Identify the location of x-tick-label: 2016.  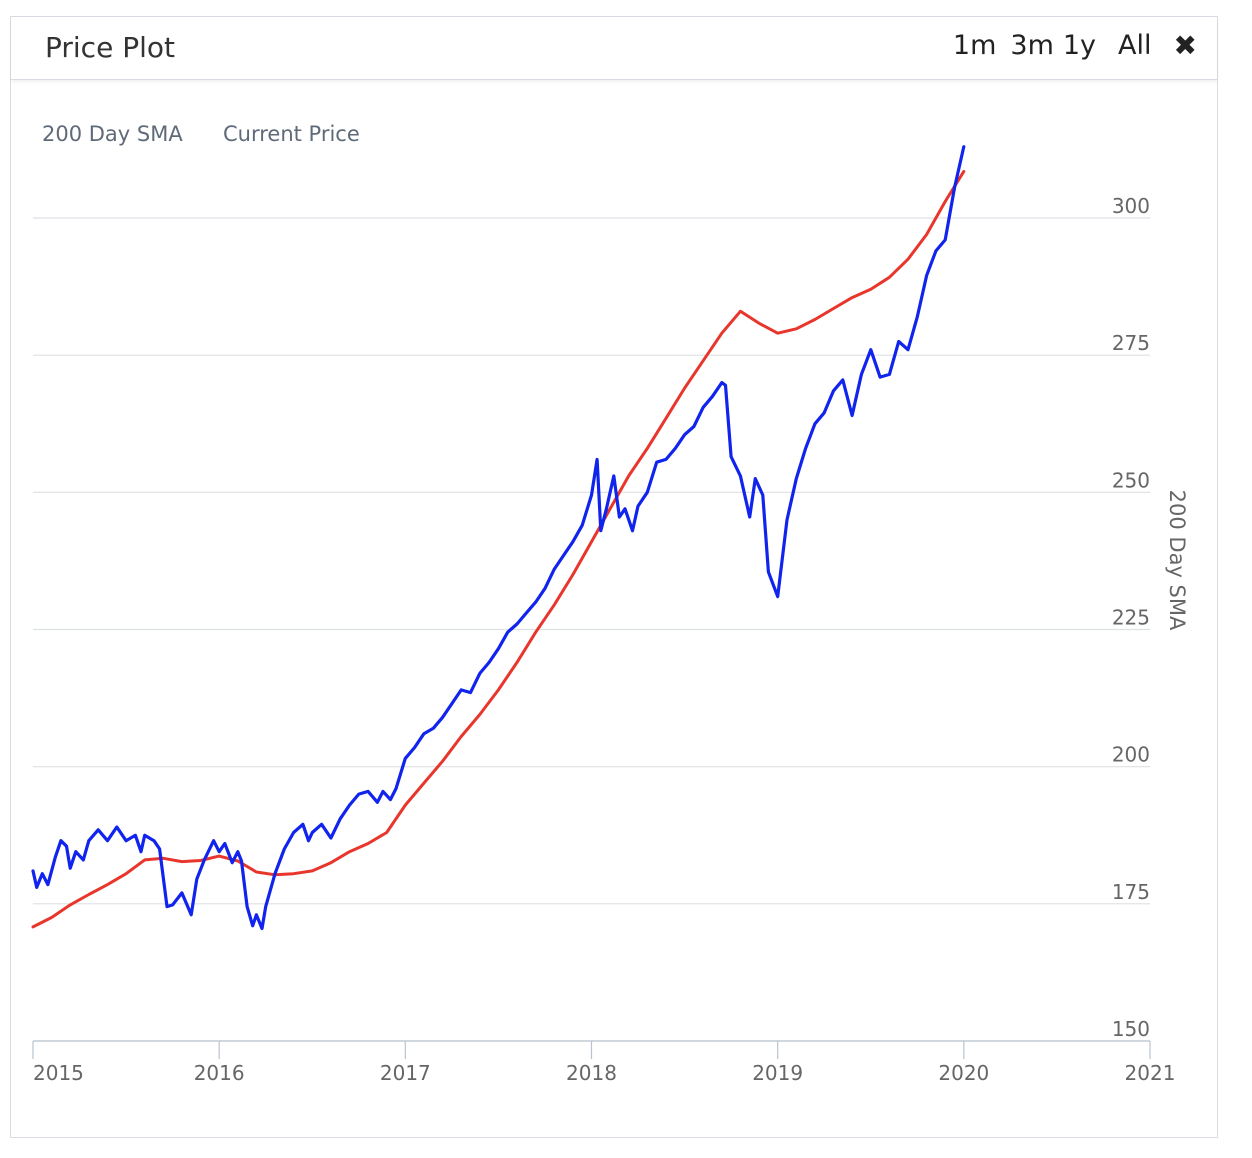
(219, 1073).